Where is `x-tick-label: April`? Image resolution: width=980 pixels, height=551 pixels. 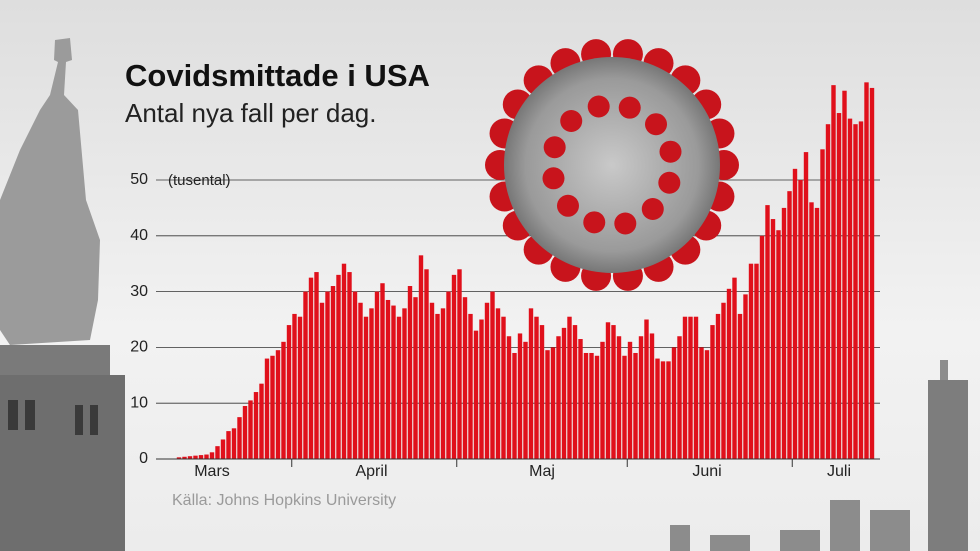 x-tick-label: April is located at coordinates (371, 471).